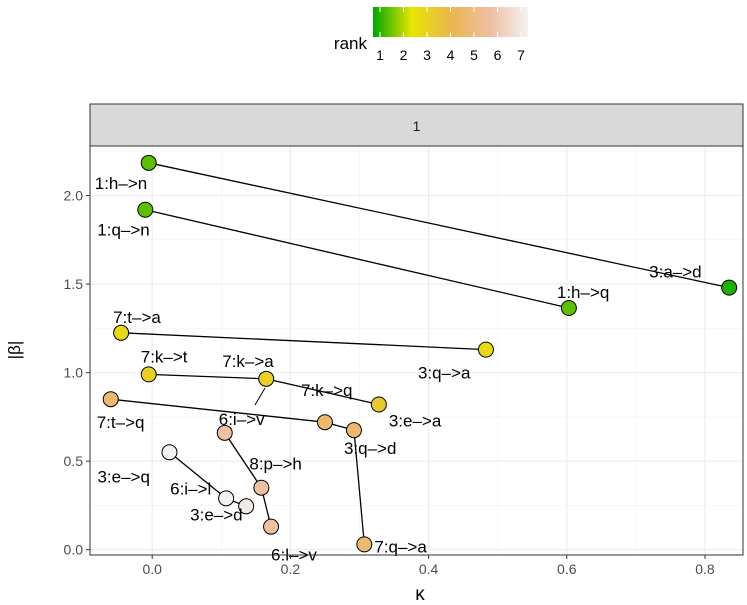  Describe the element at coordinates (404, 55) in the screenshot. I see `legend-tick-label: 2` at that location.